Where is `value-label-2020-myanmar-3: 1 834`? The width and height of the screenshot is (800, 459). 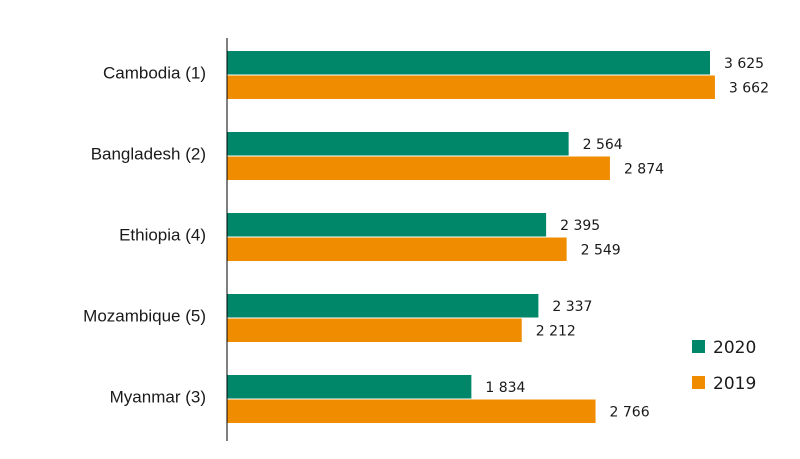 value-label-2020-myanmar-3: 1 834 is located at coordinates (505, 388).